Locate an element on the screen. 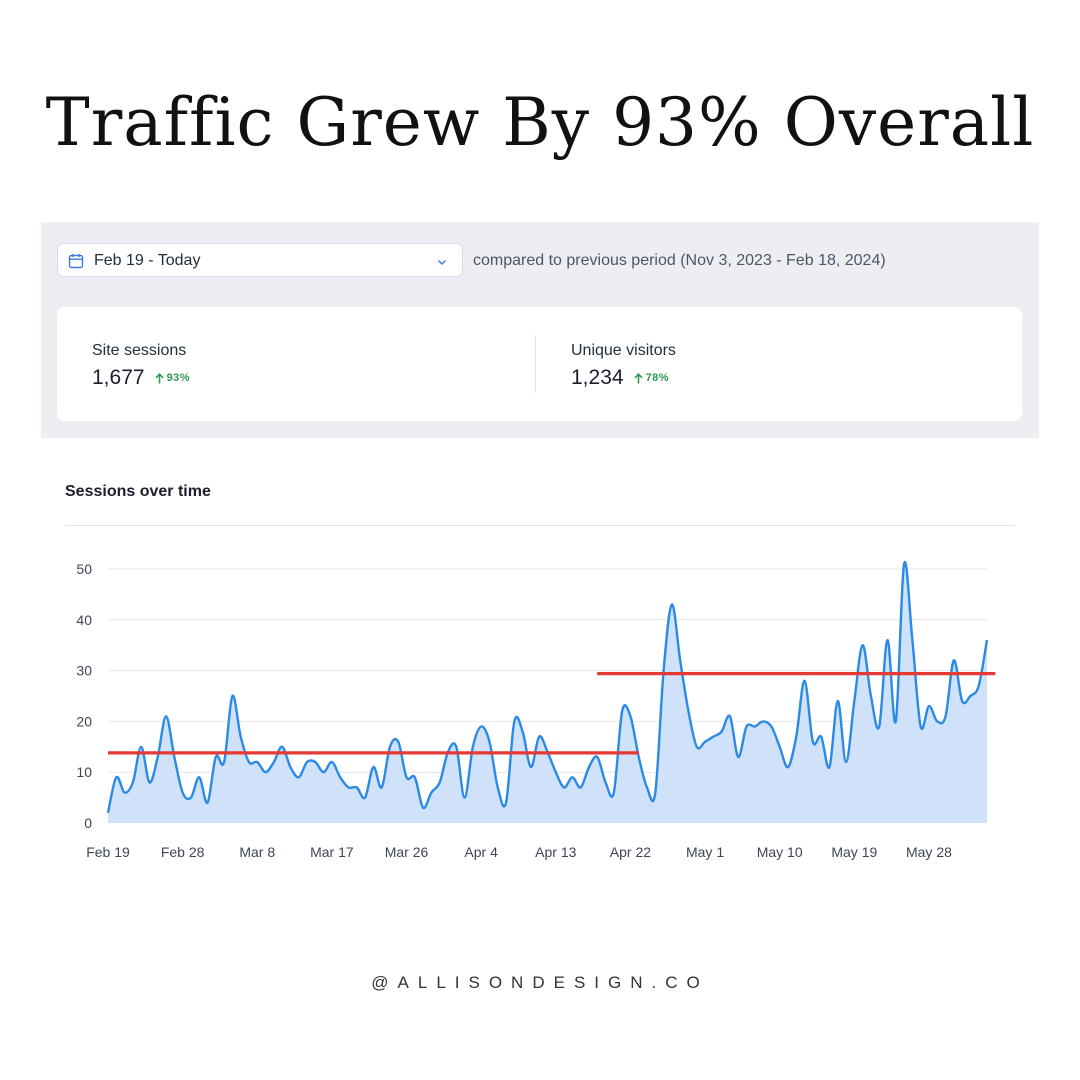 The height and width of the screenshot is (1080, 1080). stat-change: 78% is located at coordinates (651, 378).